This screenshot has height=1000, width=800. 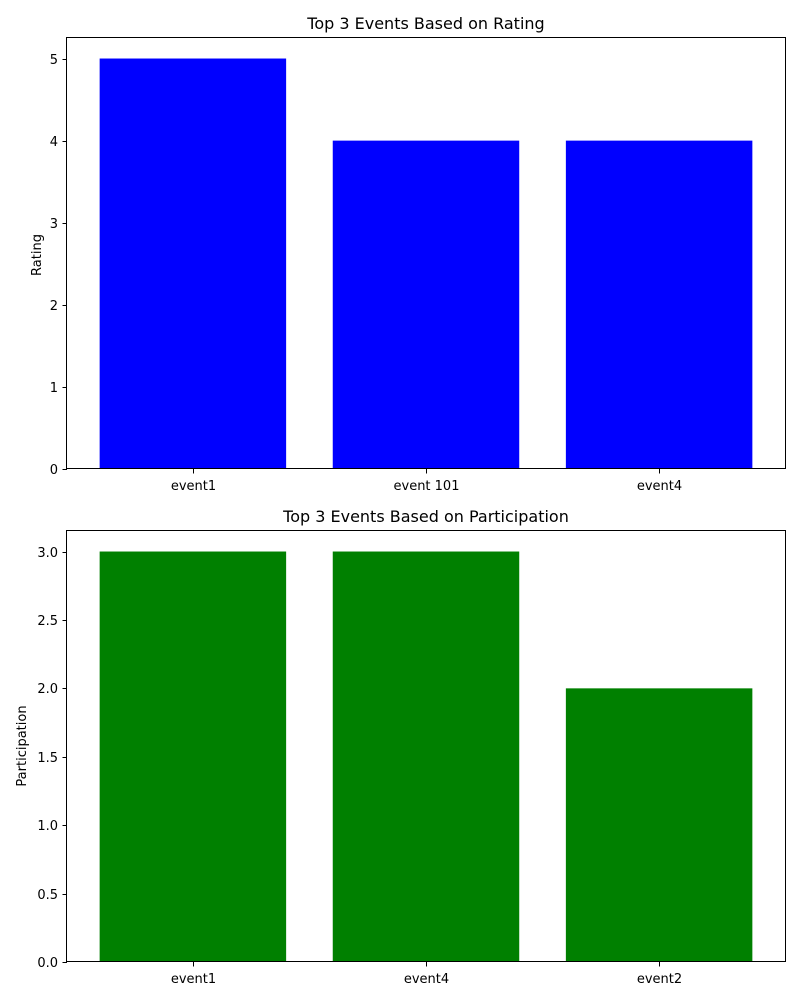 I want to click on y-tick-label: 3.0, so click(x=47, y=553).